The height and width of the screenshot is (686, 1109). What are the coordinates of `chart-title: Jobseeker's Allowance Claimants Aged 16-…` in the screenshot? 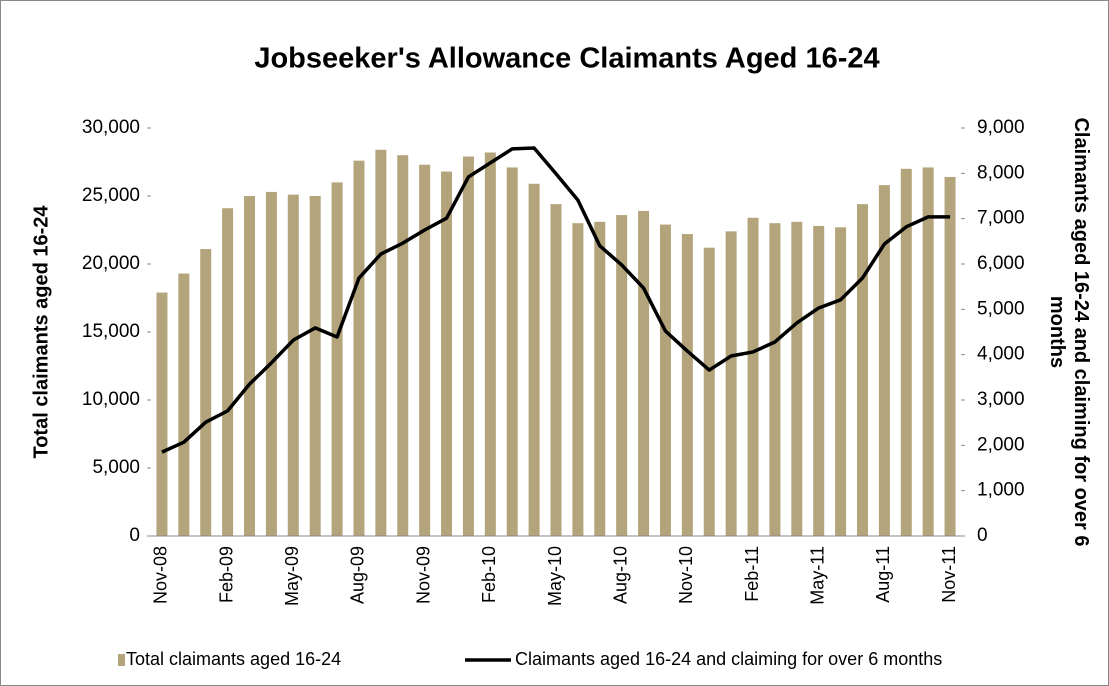 It's located at (566, 59).